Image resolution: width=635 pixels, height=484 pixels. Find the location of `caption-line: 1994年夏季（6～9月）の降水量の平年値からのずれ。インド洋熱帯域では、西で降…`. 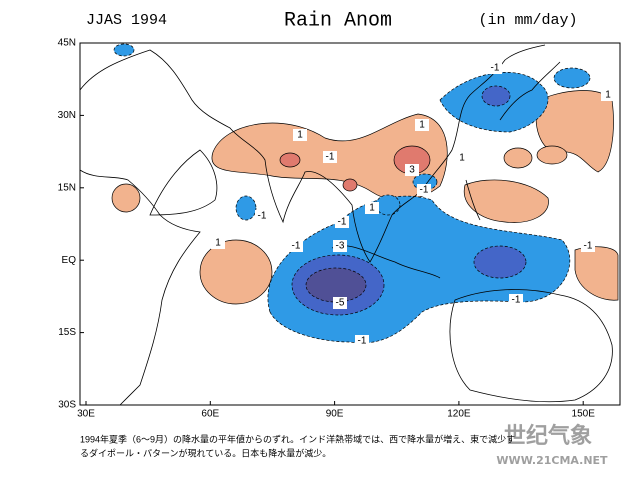

caption-line: 1994年夏季（6～9月）の降水量の平年値からのずれ。インド洋熱帯域では、西で降… is located at coordinates (297, 438).